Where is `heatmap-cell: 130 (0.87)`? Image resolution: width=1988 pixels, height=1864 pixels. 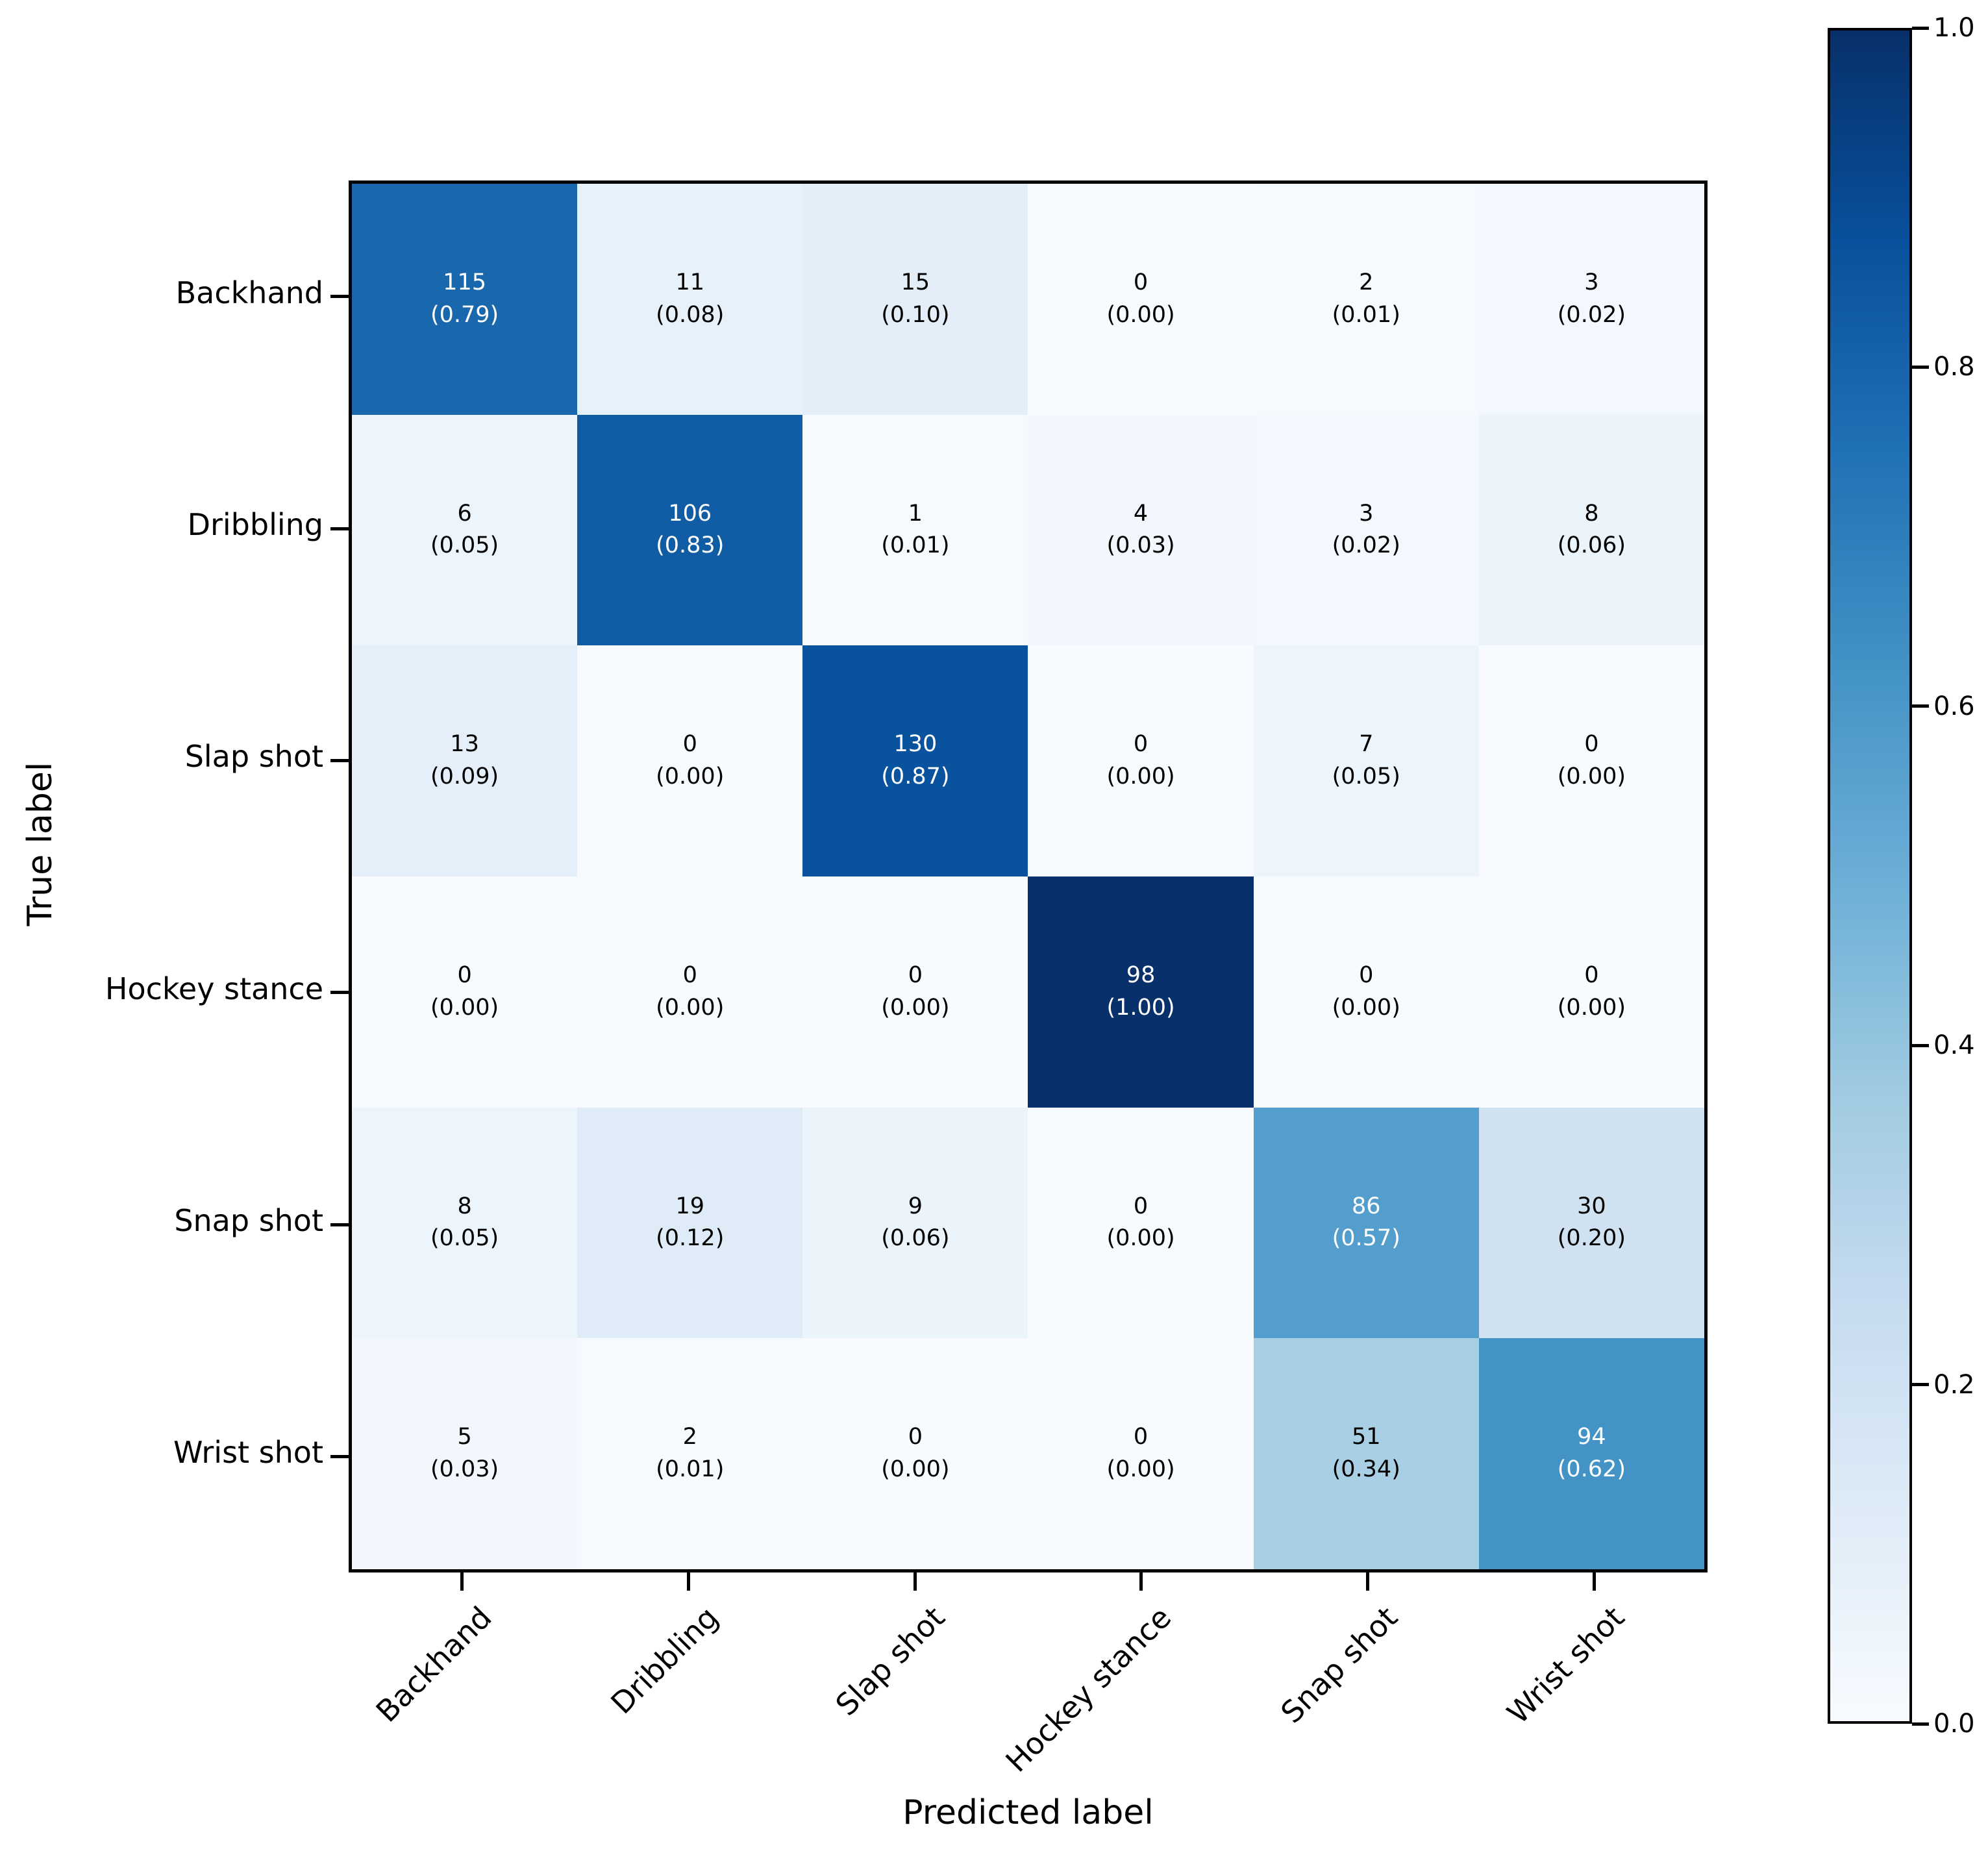
heatmap-cell: 130 (0.87) is located at coordinates (915, 760).